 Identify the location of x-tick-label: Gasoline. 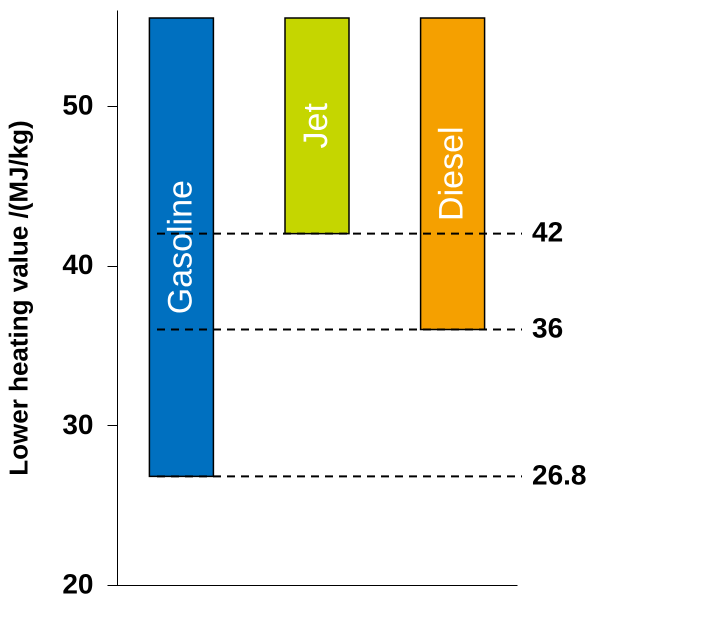
(180, 247).